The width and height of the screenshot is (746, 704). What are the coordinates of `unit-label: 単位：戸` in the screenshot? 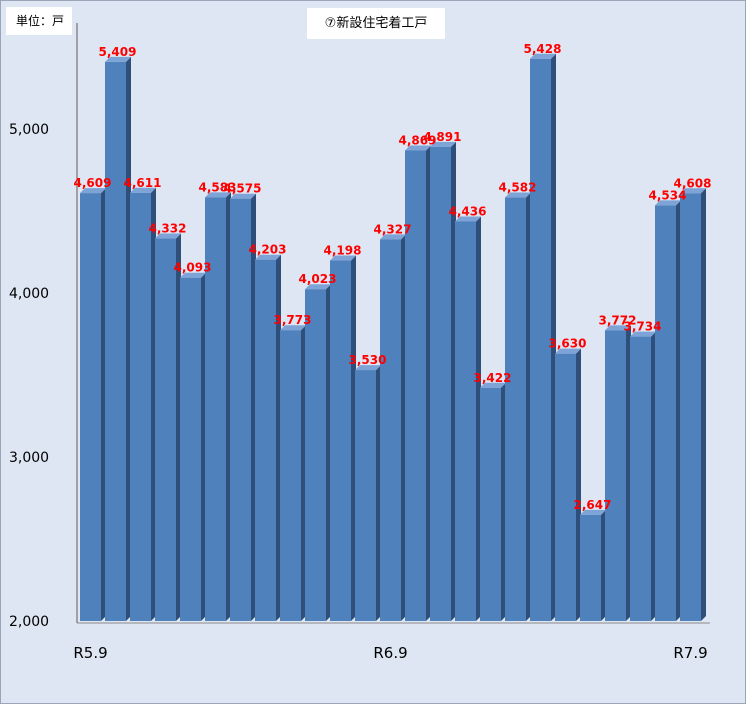 It's located at (39, 21).